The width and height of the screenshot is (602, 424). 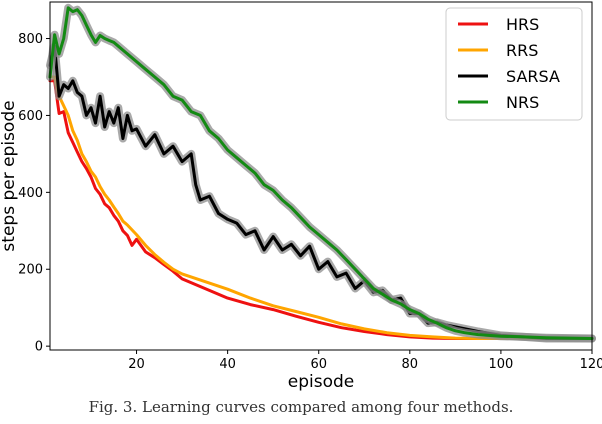 I want to click on x-tick-label: 120, so click(x=591, y=364).